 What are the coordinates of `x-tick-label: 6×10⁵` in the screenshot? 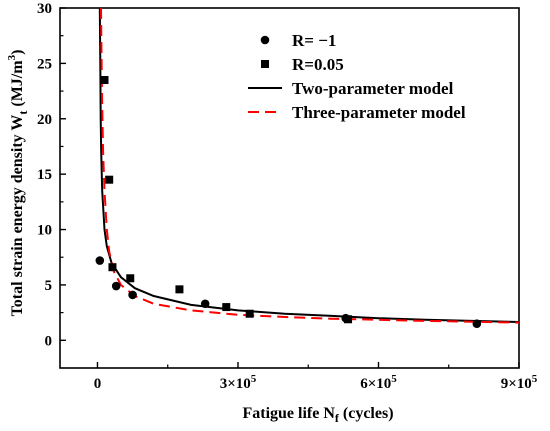 It's located at (378, 382).